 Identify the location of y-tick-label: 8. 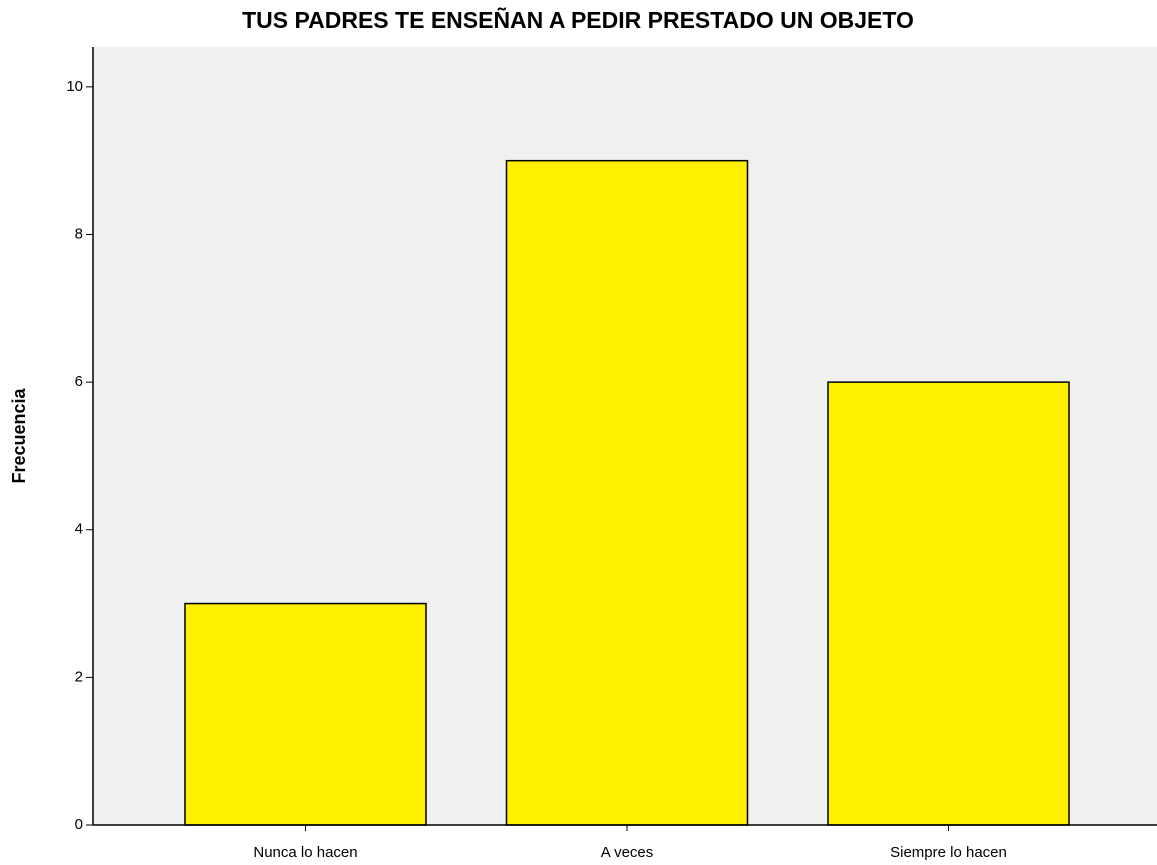
(79, 233).